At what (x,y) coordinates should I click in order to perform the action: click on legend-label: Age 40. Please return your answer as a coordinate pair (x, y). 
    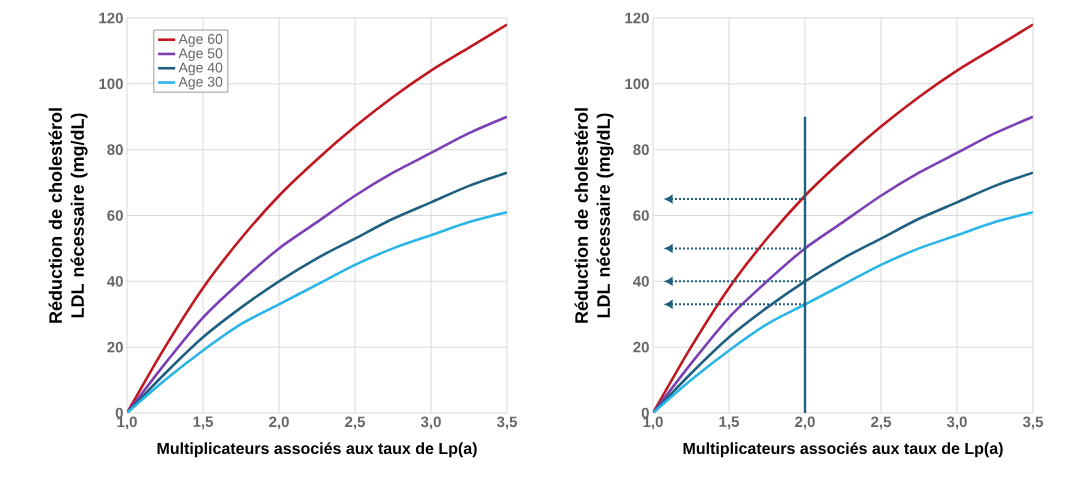
    Looking at the image, I should click on (200, 69).